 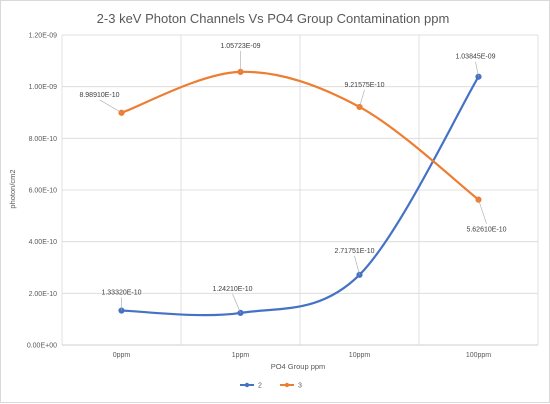 I want to click on x-tick-label: 1ppm, so click(x=241, y=355).